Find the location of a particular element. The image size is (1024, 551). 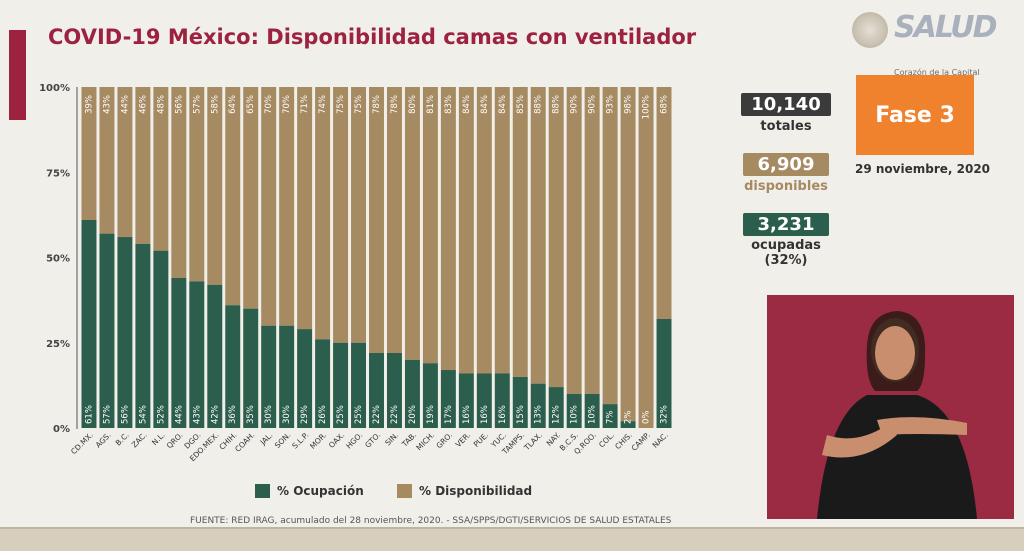

category-label: VER. is located at coordinates (463, 439).